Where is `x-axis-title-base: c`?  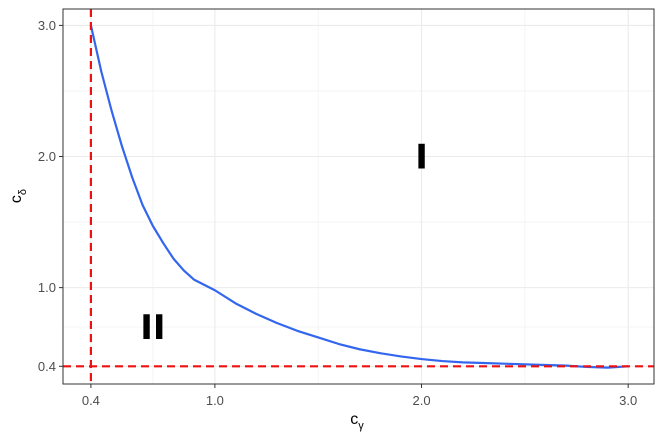
x-axis-title-base: c is located at coordinates (354, 419).